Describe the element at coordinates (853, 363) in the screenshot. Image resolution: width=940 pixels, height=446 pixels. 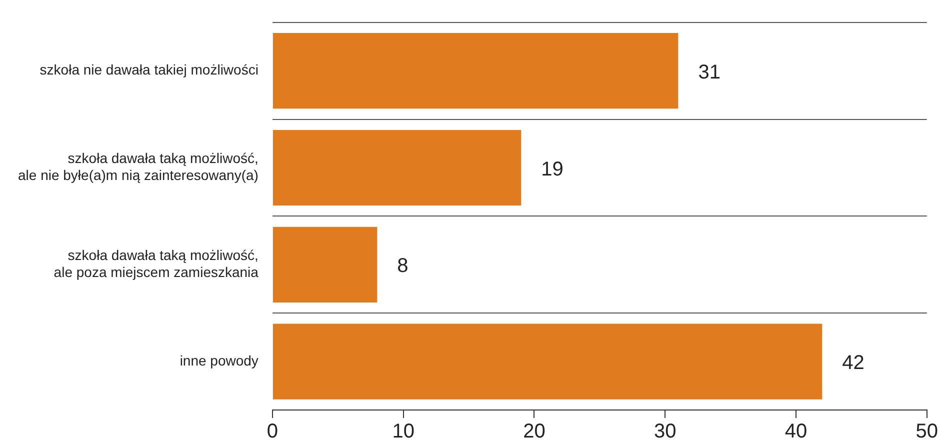
I see `data-label: 42` at that location.